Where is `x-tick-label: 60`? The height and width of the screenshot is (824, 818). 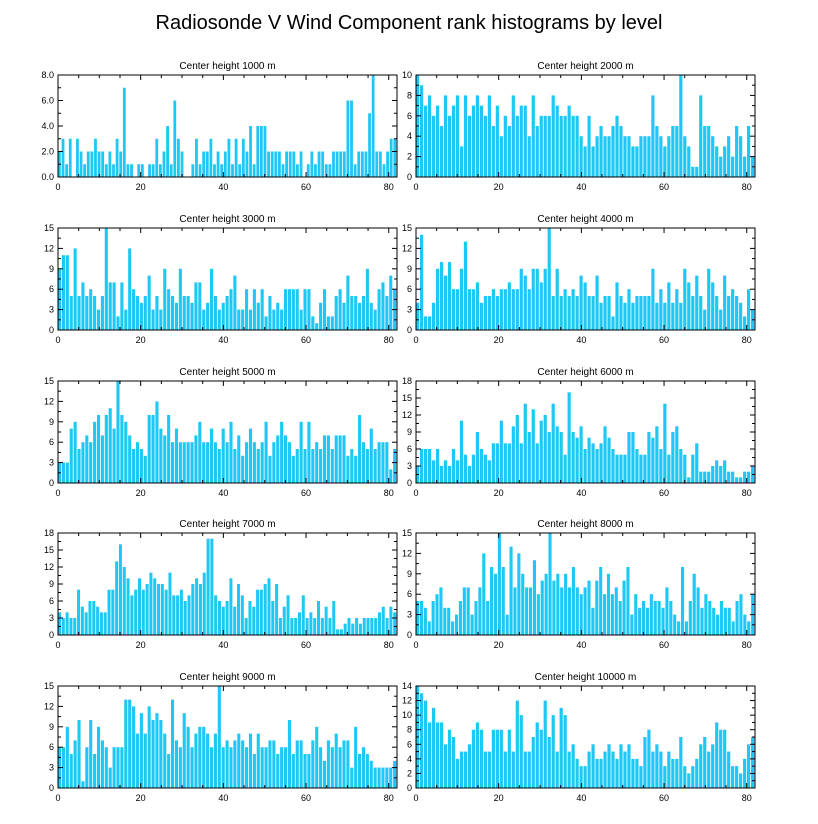
x-tick-label: 60 is located at coordinates (664, 493).